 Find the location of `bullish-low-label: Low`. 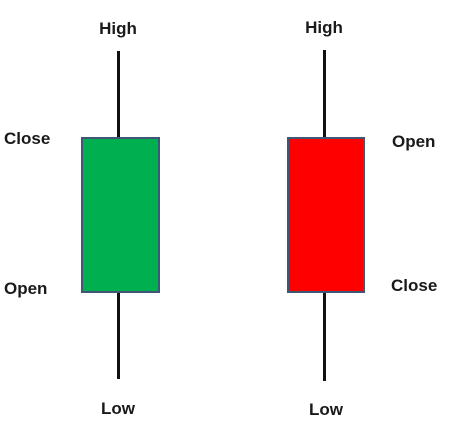

bullish-low-label: Low is located at coordinates (118, 408).